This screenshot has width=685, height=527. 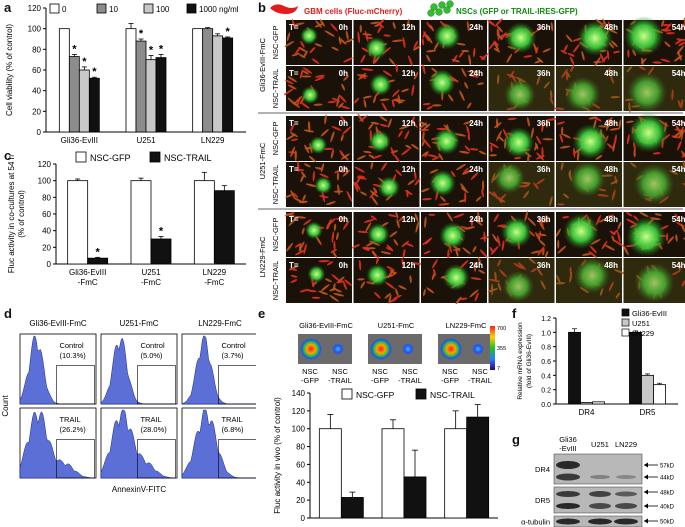 What do you see at coordinates (476, 219) in the screenshot?
I see `timepoint-label: 24h` at bounding box center [476, 219].